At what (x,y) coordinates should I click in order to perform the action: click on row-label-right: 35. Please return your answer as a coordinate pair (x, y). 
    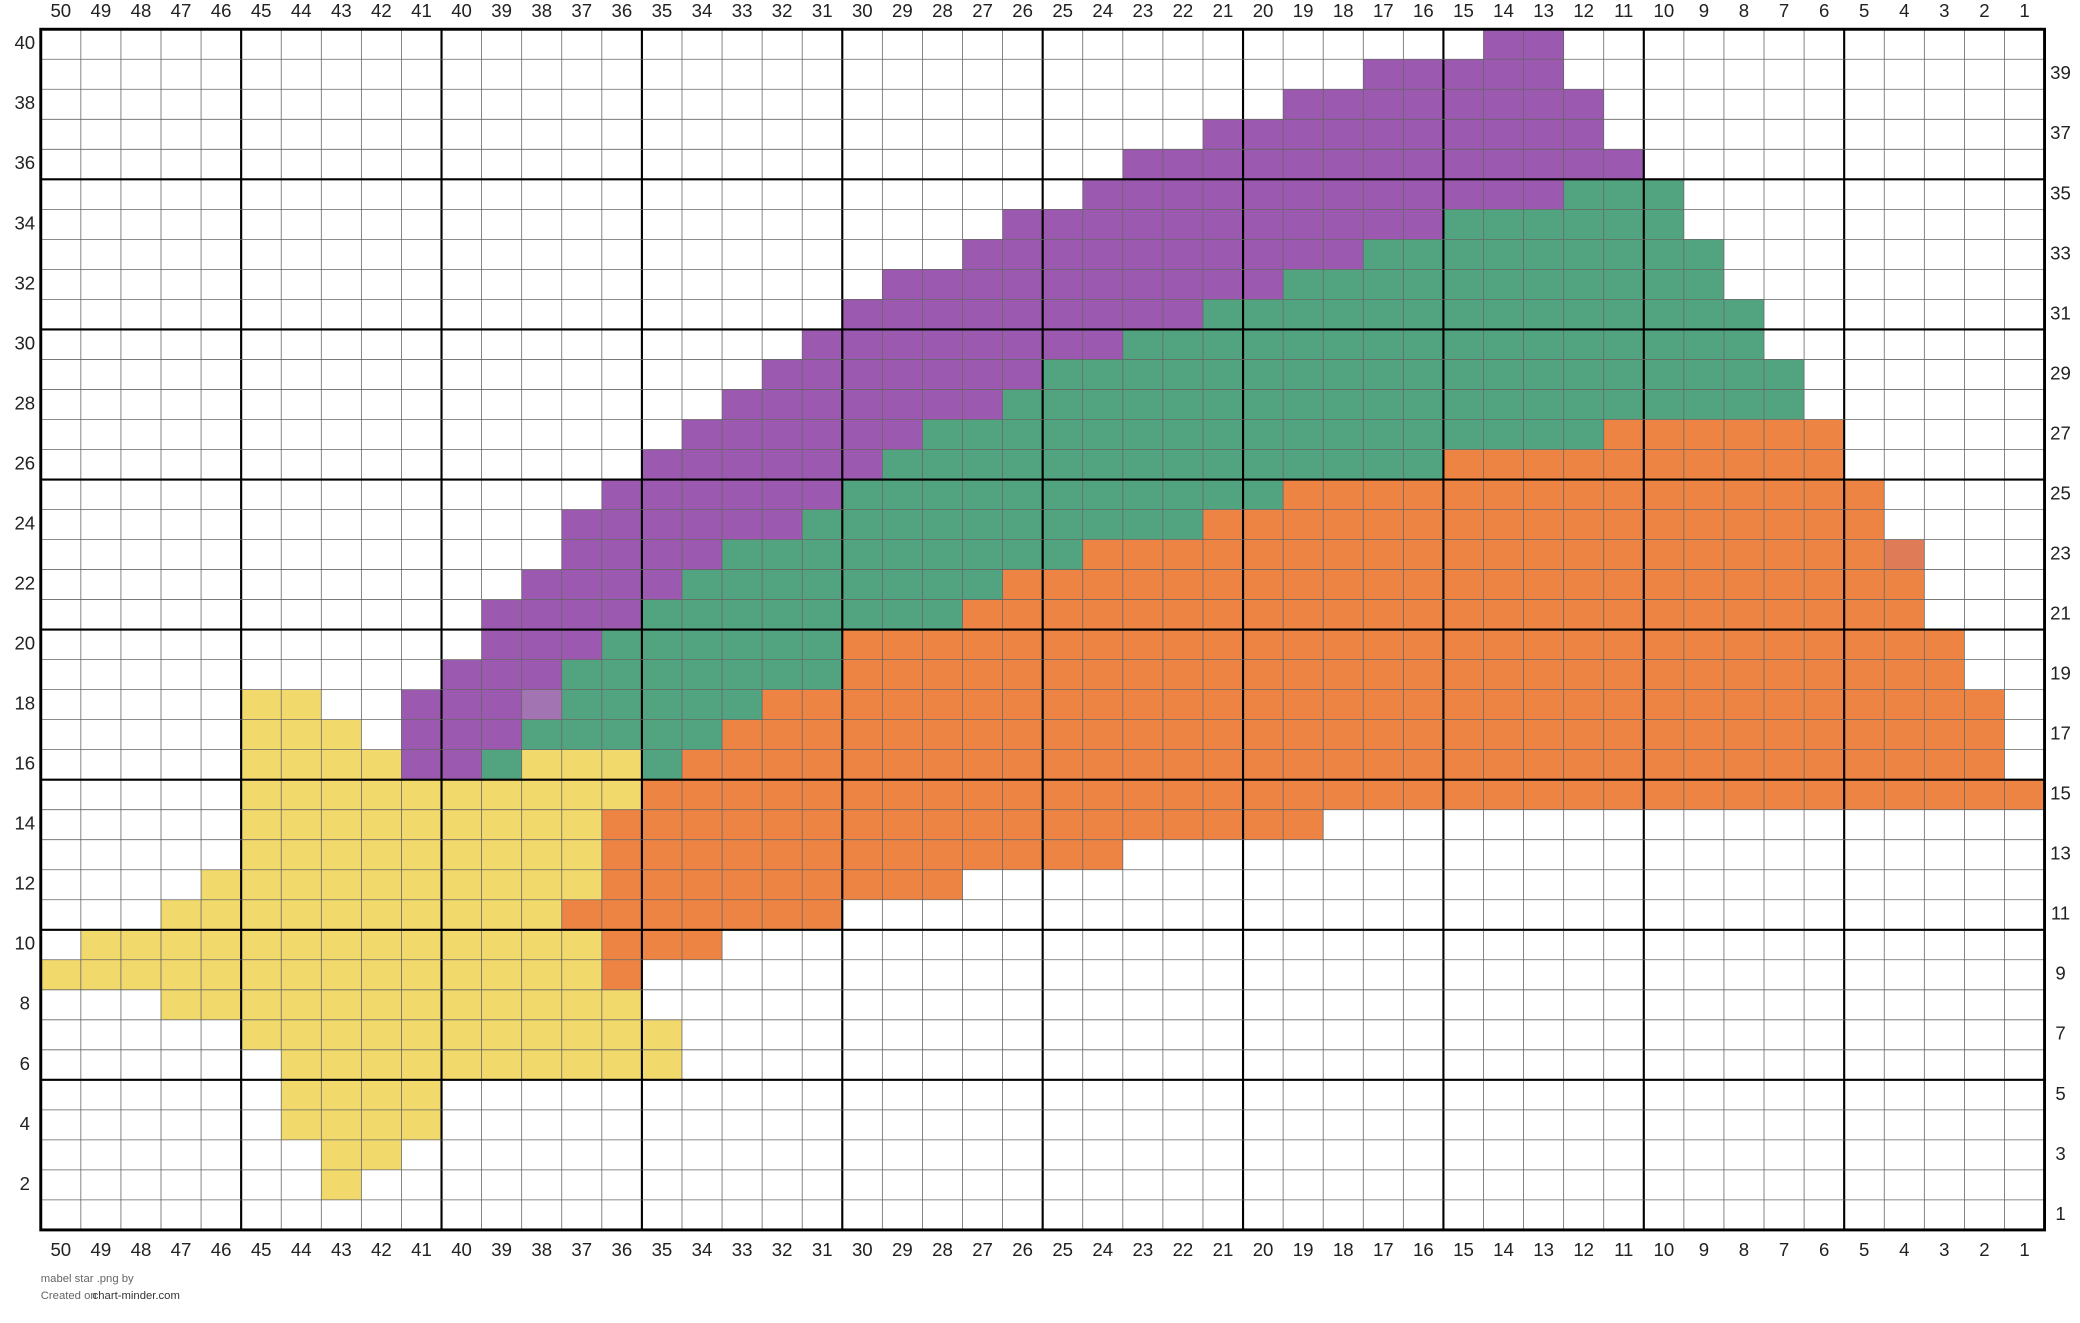
    Looking at the image, I should click on (2060, 192).